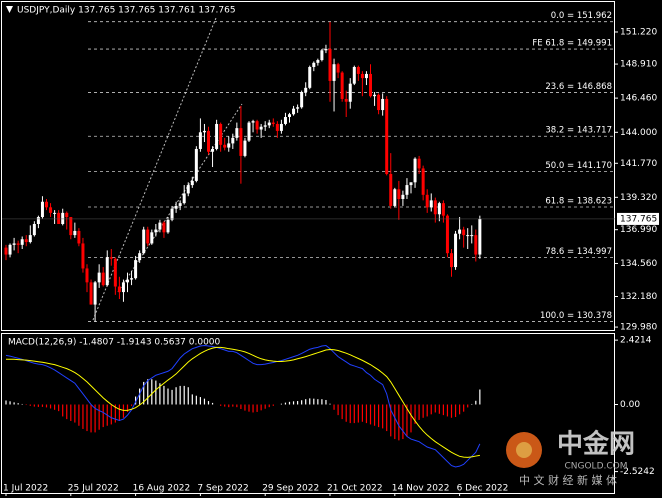  What do you see at coordinates (578, 131) in the screenshot?
I see `fib-level-label: 38.2 = 143.717` at bounding box center [578, 131].